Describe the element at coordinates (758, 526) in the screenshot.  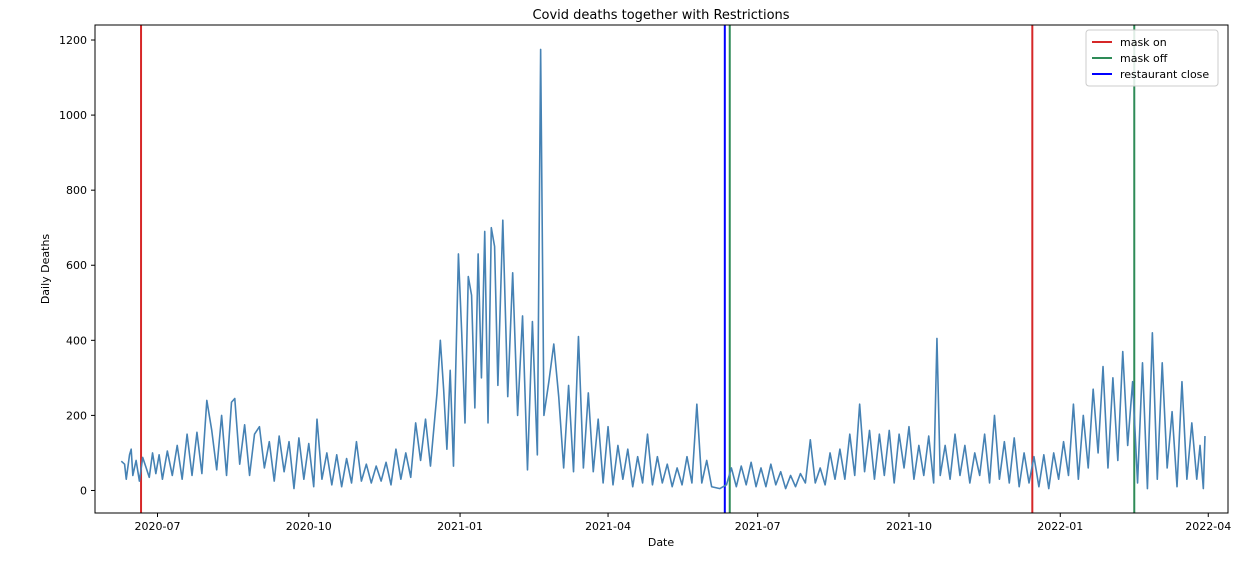
I see `x-tick-label: 2021-07` at that location.